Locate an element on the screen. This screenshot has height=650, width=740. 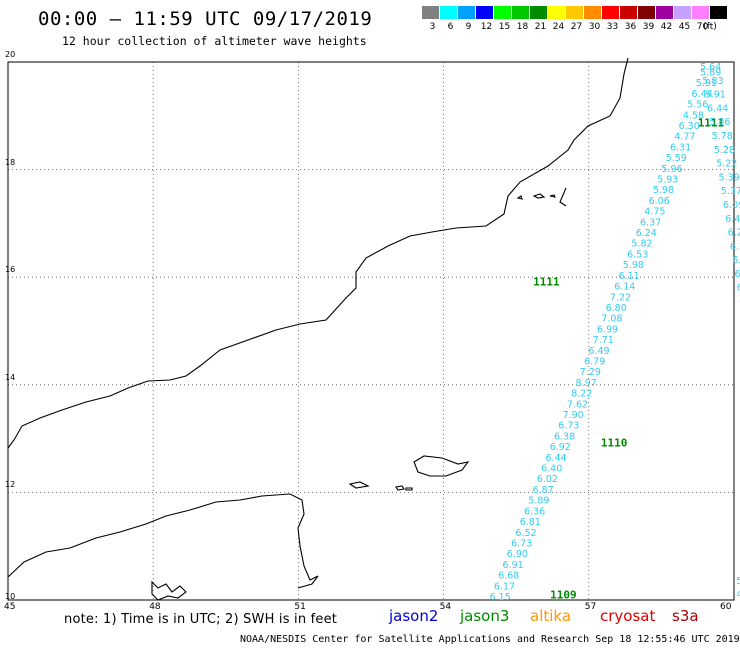
wave-height-value: 6.17 is located at coordinates (504, 586).